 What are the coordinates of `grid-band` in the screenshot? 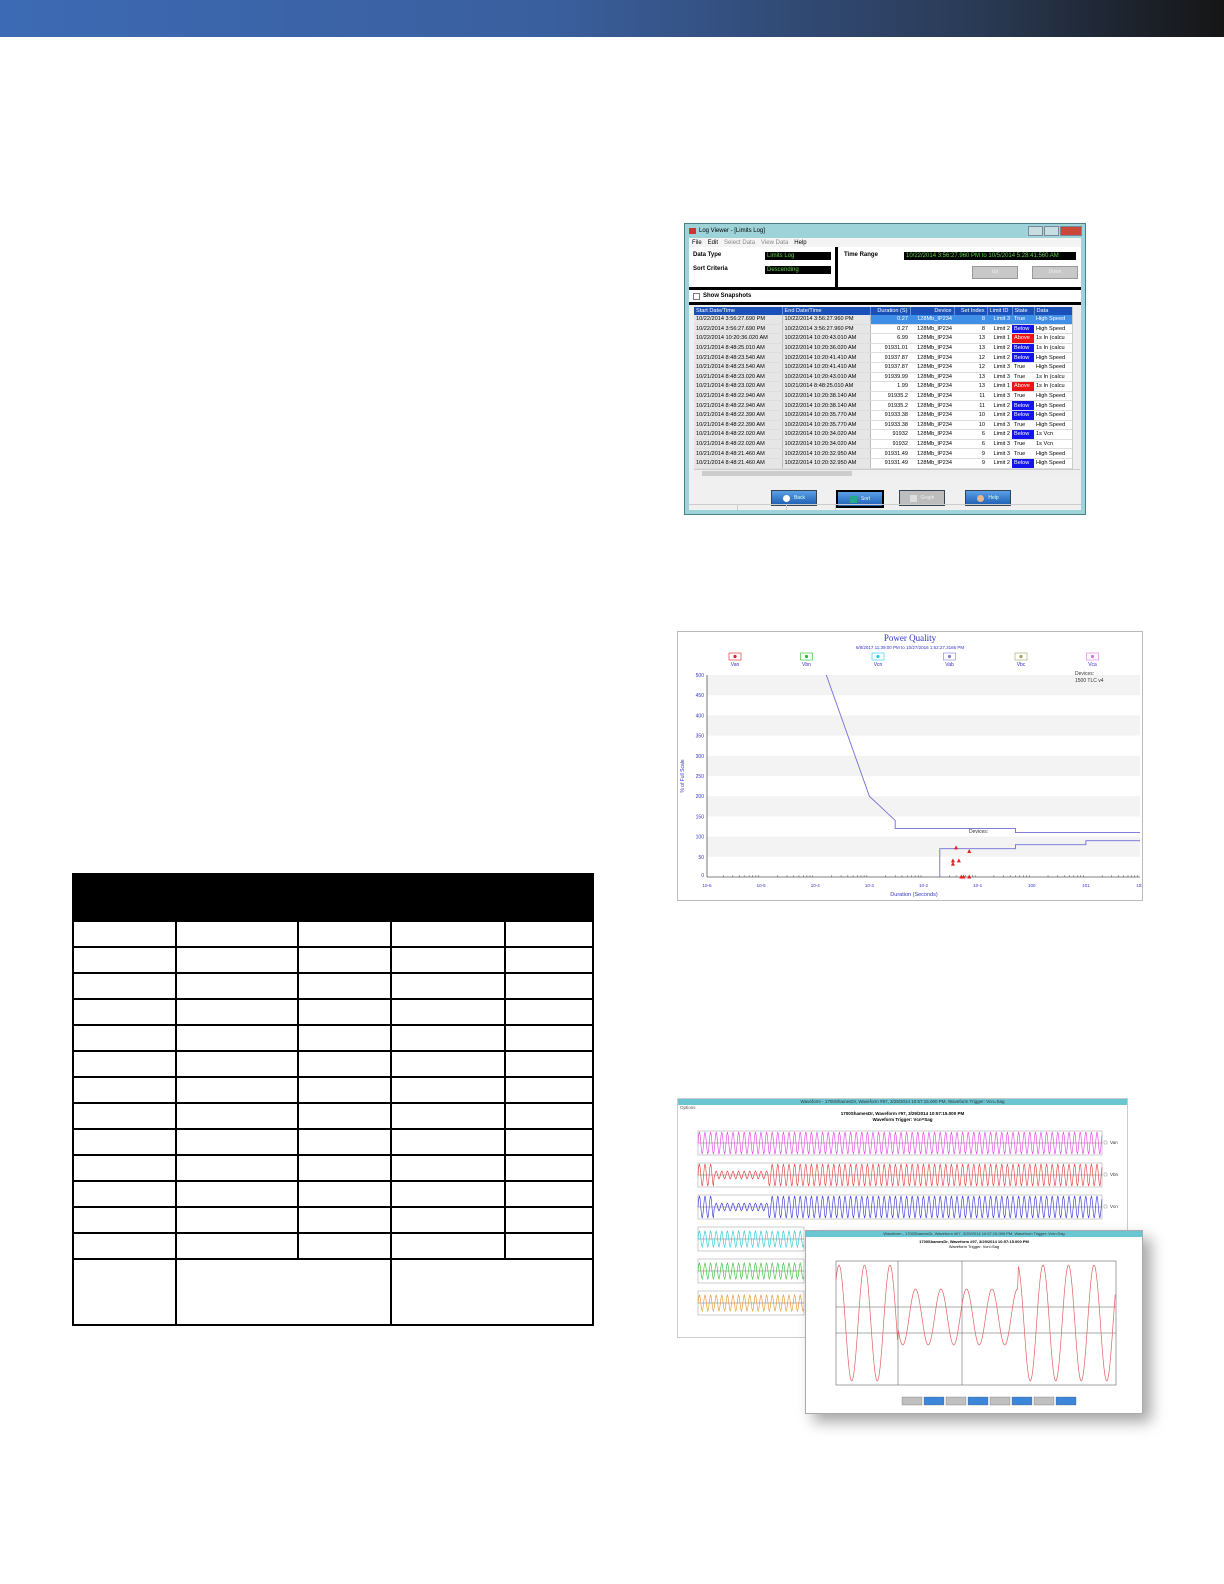 It's located at (923, 685).